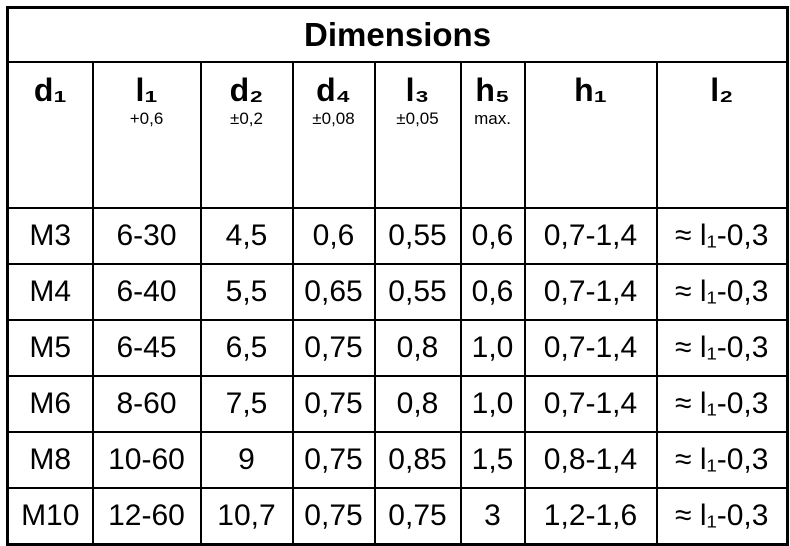 The image size is (790, 546). What do you see at coordinates (246, 135) in the screenshot?
I see `column-header: d₂ ±0,2` at bounding box center [246, 135].